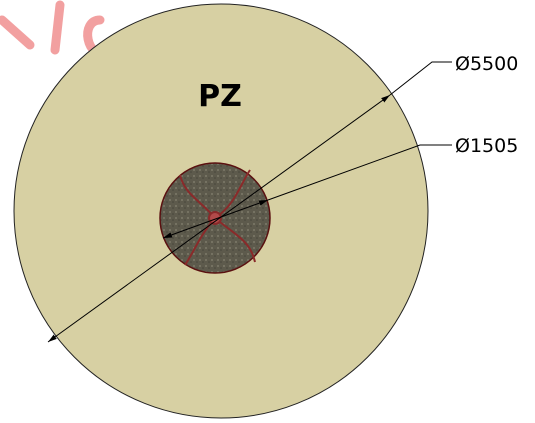 Image resolution: width=535 pixels, height=423 pixels. I want to click on dimension-label: Ø1505, so click(486, 146).